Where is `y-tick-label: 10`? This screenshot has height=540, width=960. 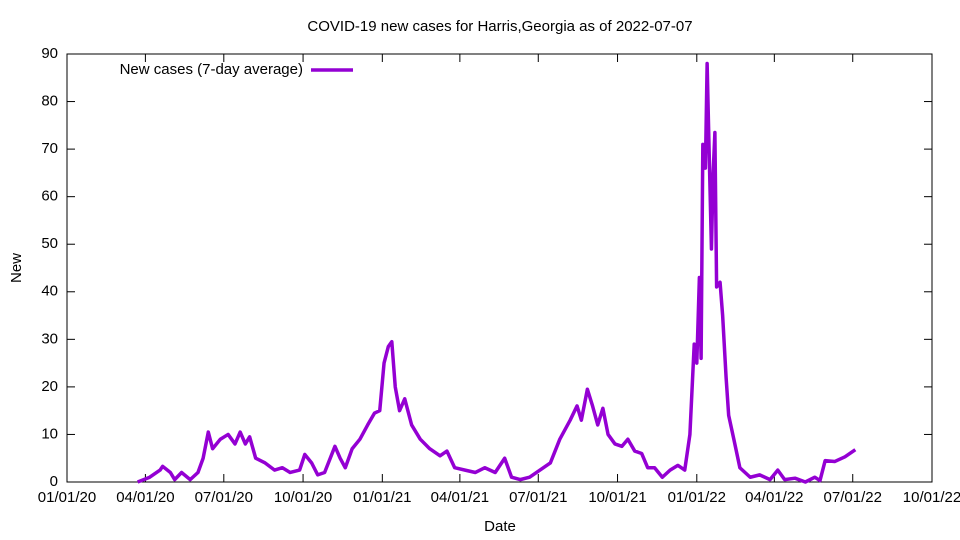 y-tick-label: 10 is located at coordinates (49, 433).